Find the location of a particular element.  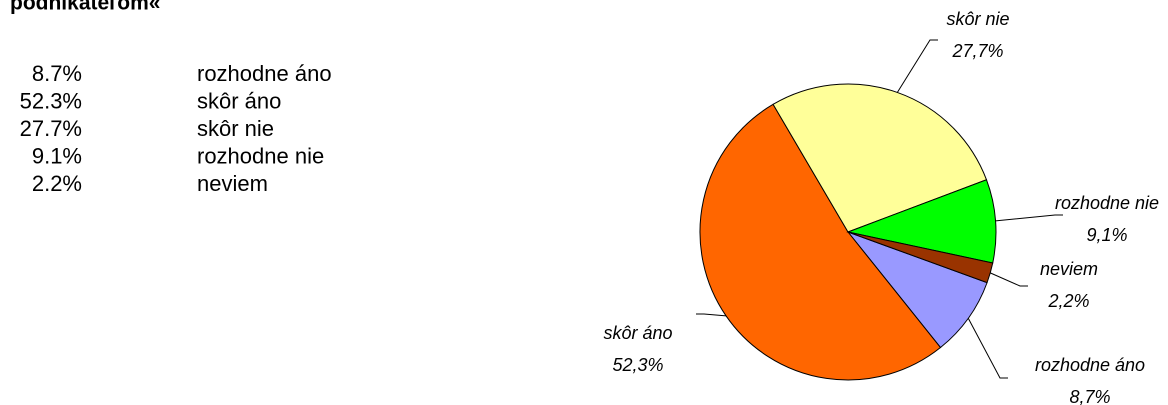

slice-label: skôr áno is located at coordinates (637, 333).